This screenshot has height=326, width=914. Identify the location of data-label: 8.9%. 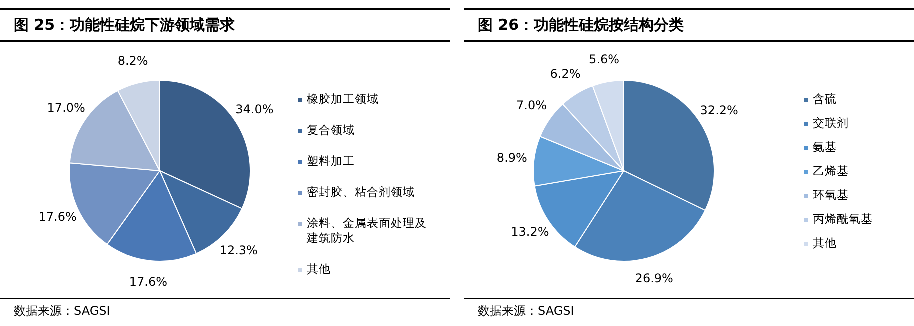
(512, 157).